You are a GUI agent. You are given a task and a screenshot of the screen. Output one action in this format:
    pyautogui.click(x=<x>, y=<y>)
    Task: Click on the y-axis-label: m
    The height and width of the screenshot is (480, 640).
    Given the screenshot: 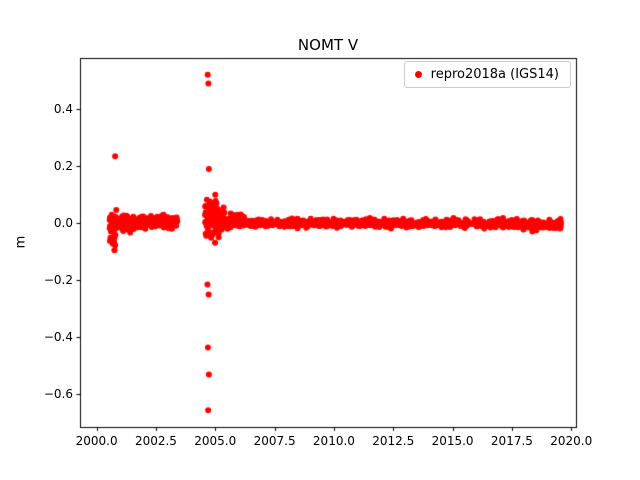 What is the action you would take?
    pyautogui.click(x=21, y=242)
    